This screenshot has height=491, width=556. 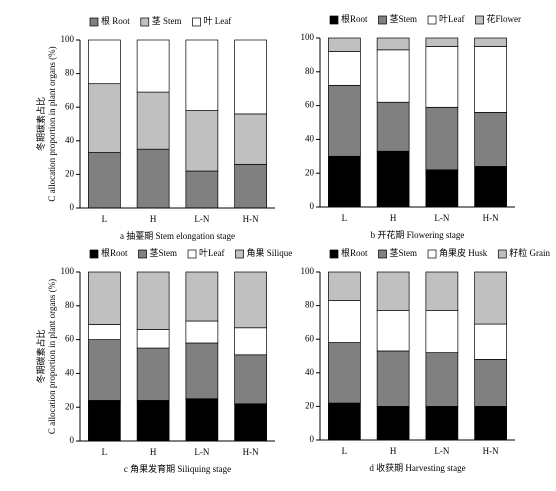 I want to click on legend-label: 花Flower, so click(x=504, y=18).